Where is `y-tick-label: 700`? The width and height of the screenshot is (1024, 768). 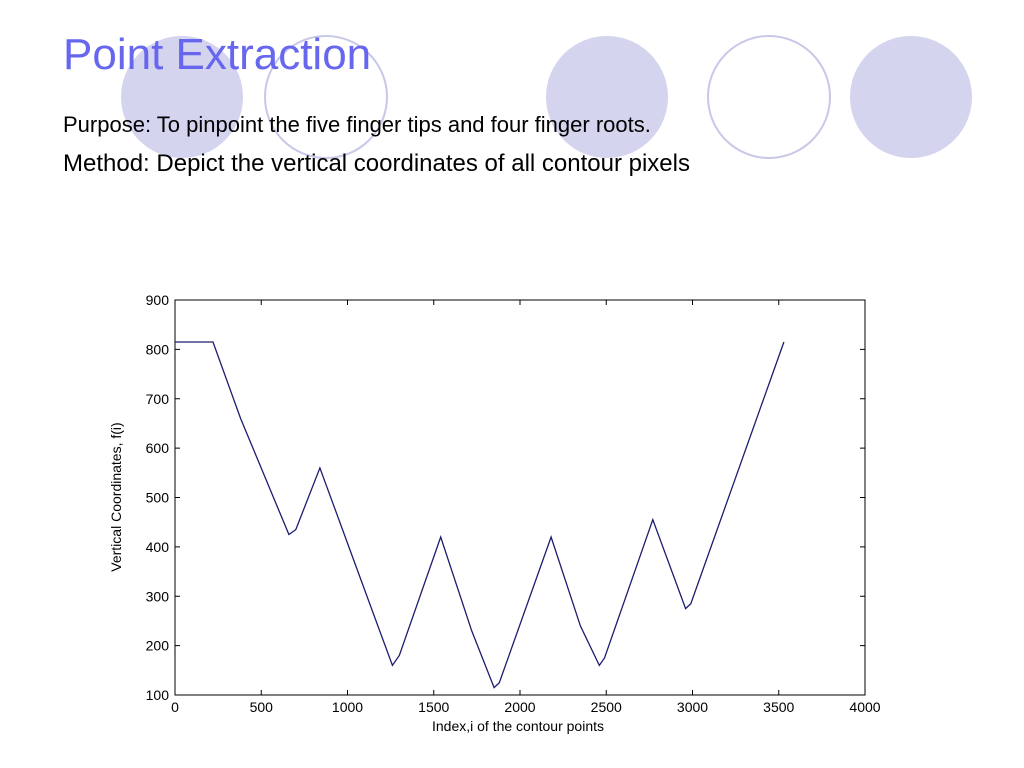 y-tick-label: 700 is located at coordinates (158, 399).